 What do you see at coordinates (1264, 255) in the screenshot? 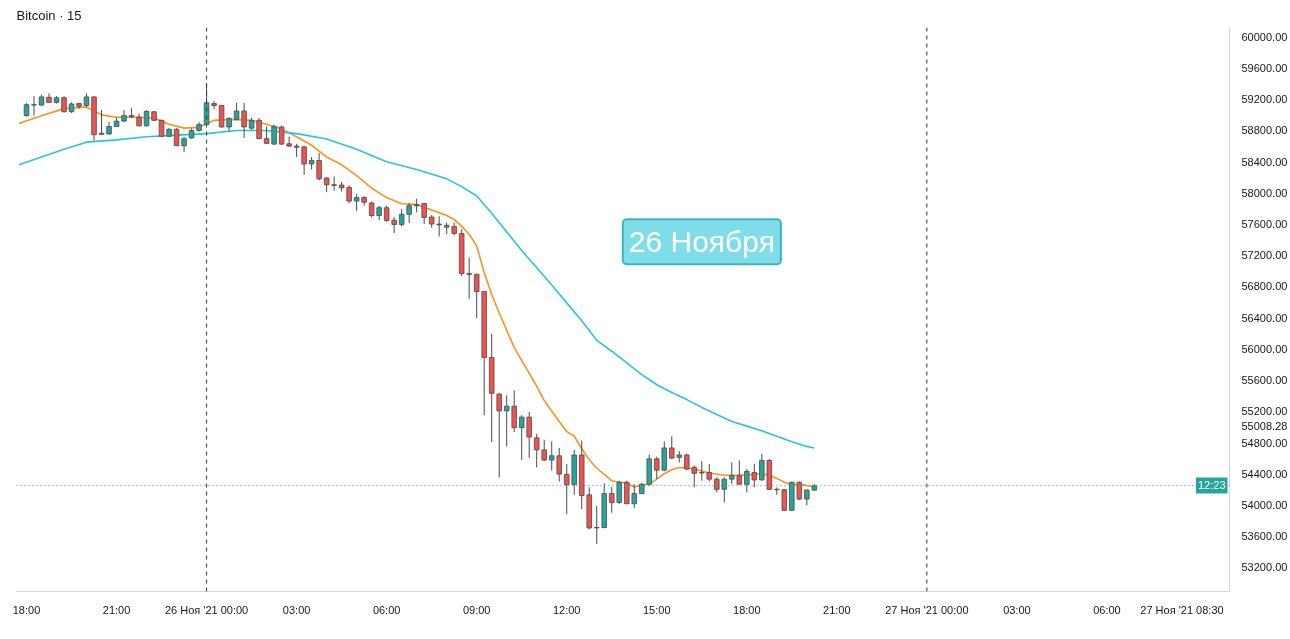
I see `y-tick-label: 57200.00` at bounding box center [1264, 255].